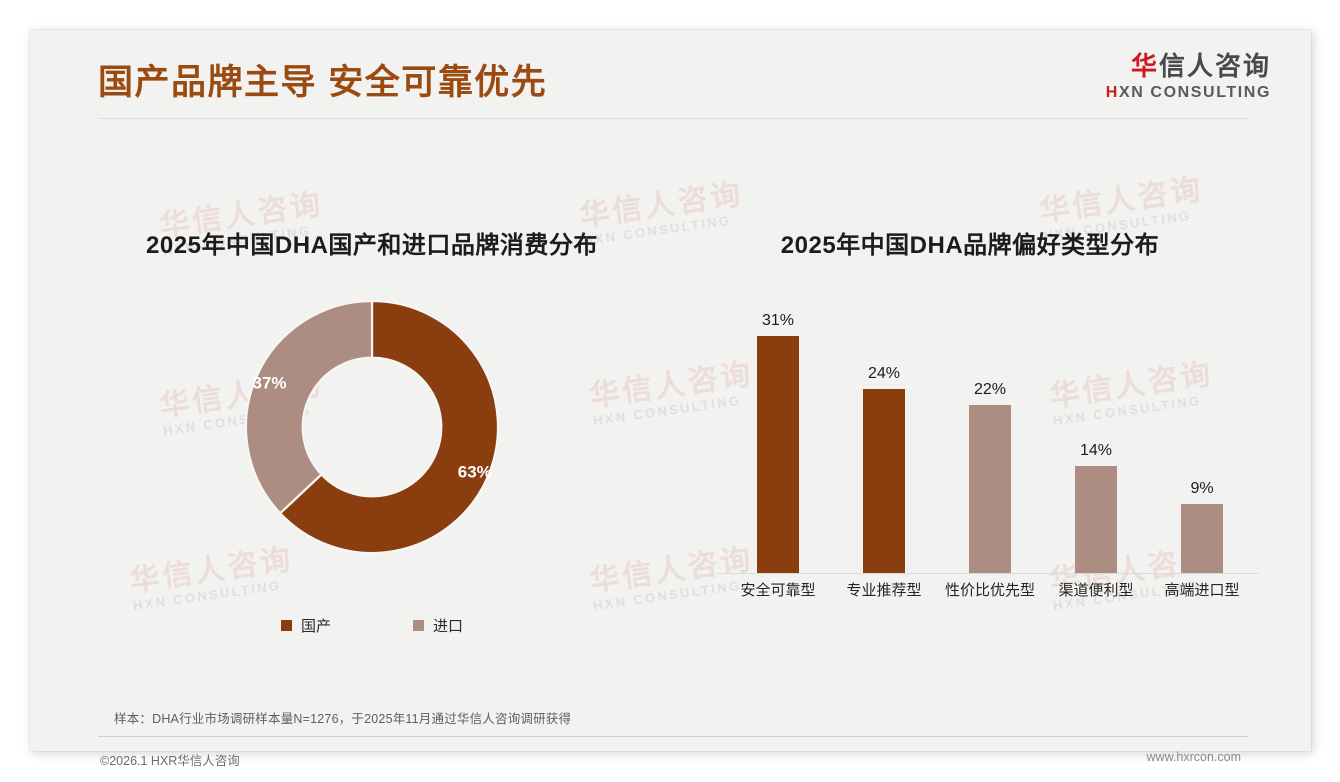  Describe the element at coordinates (372, 625) in the screenshot. I see `donut-legend: 国产 进口` at that location.